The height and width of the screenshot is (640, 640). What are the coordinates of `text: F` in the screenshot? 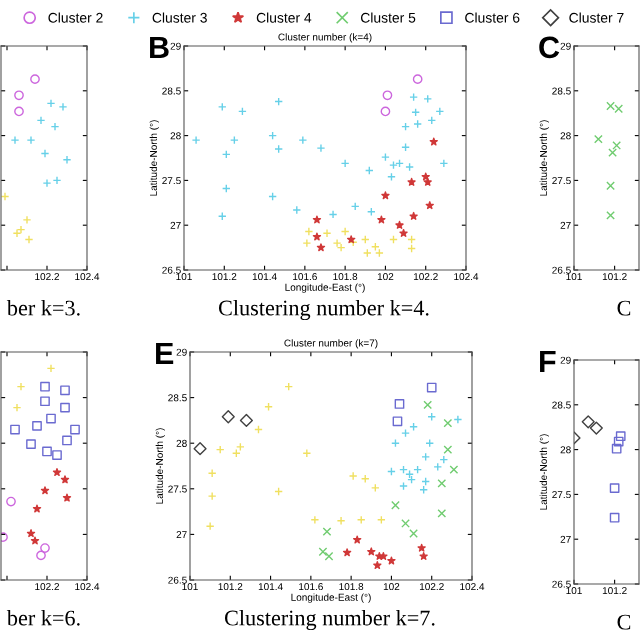 It's located at (548, 361).